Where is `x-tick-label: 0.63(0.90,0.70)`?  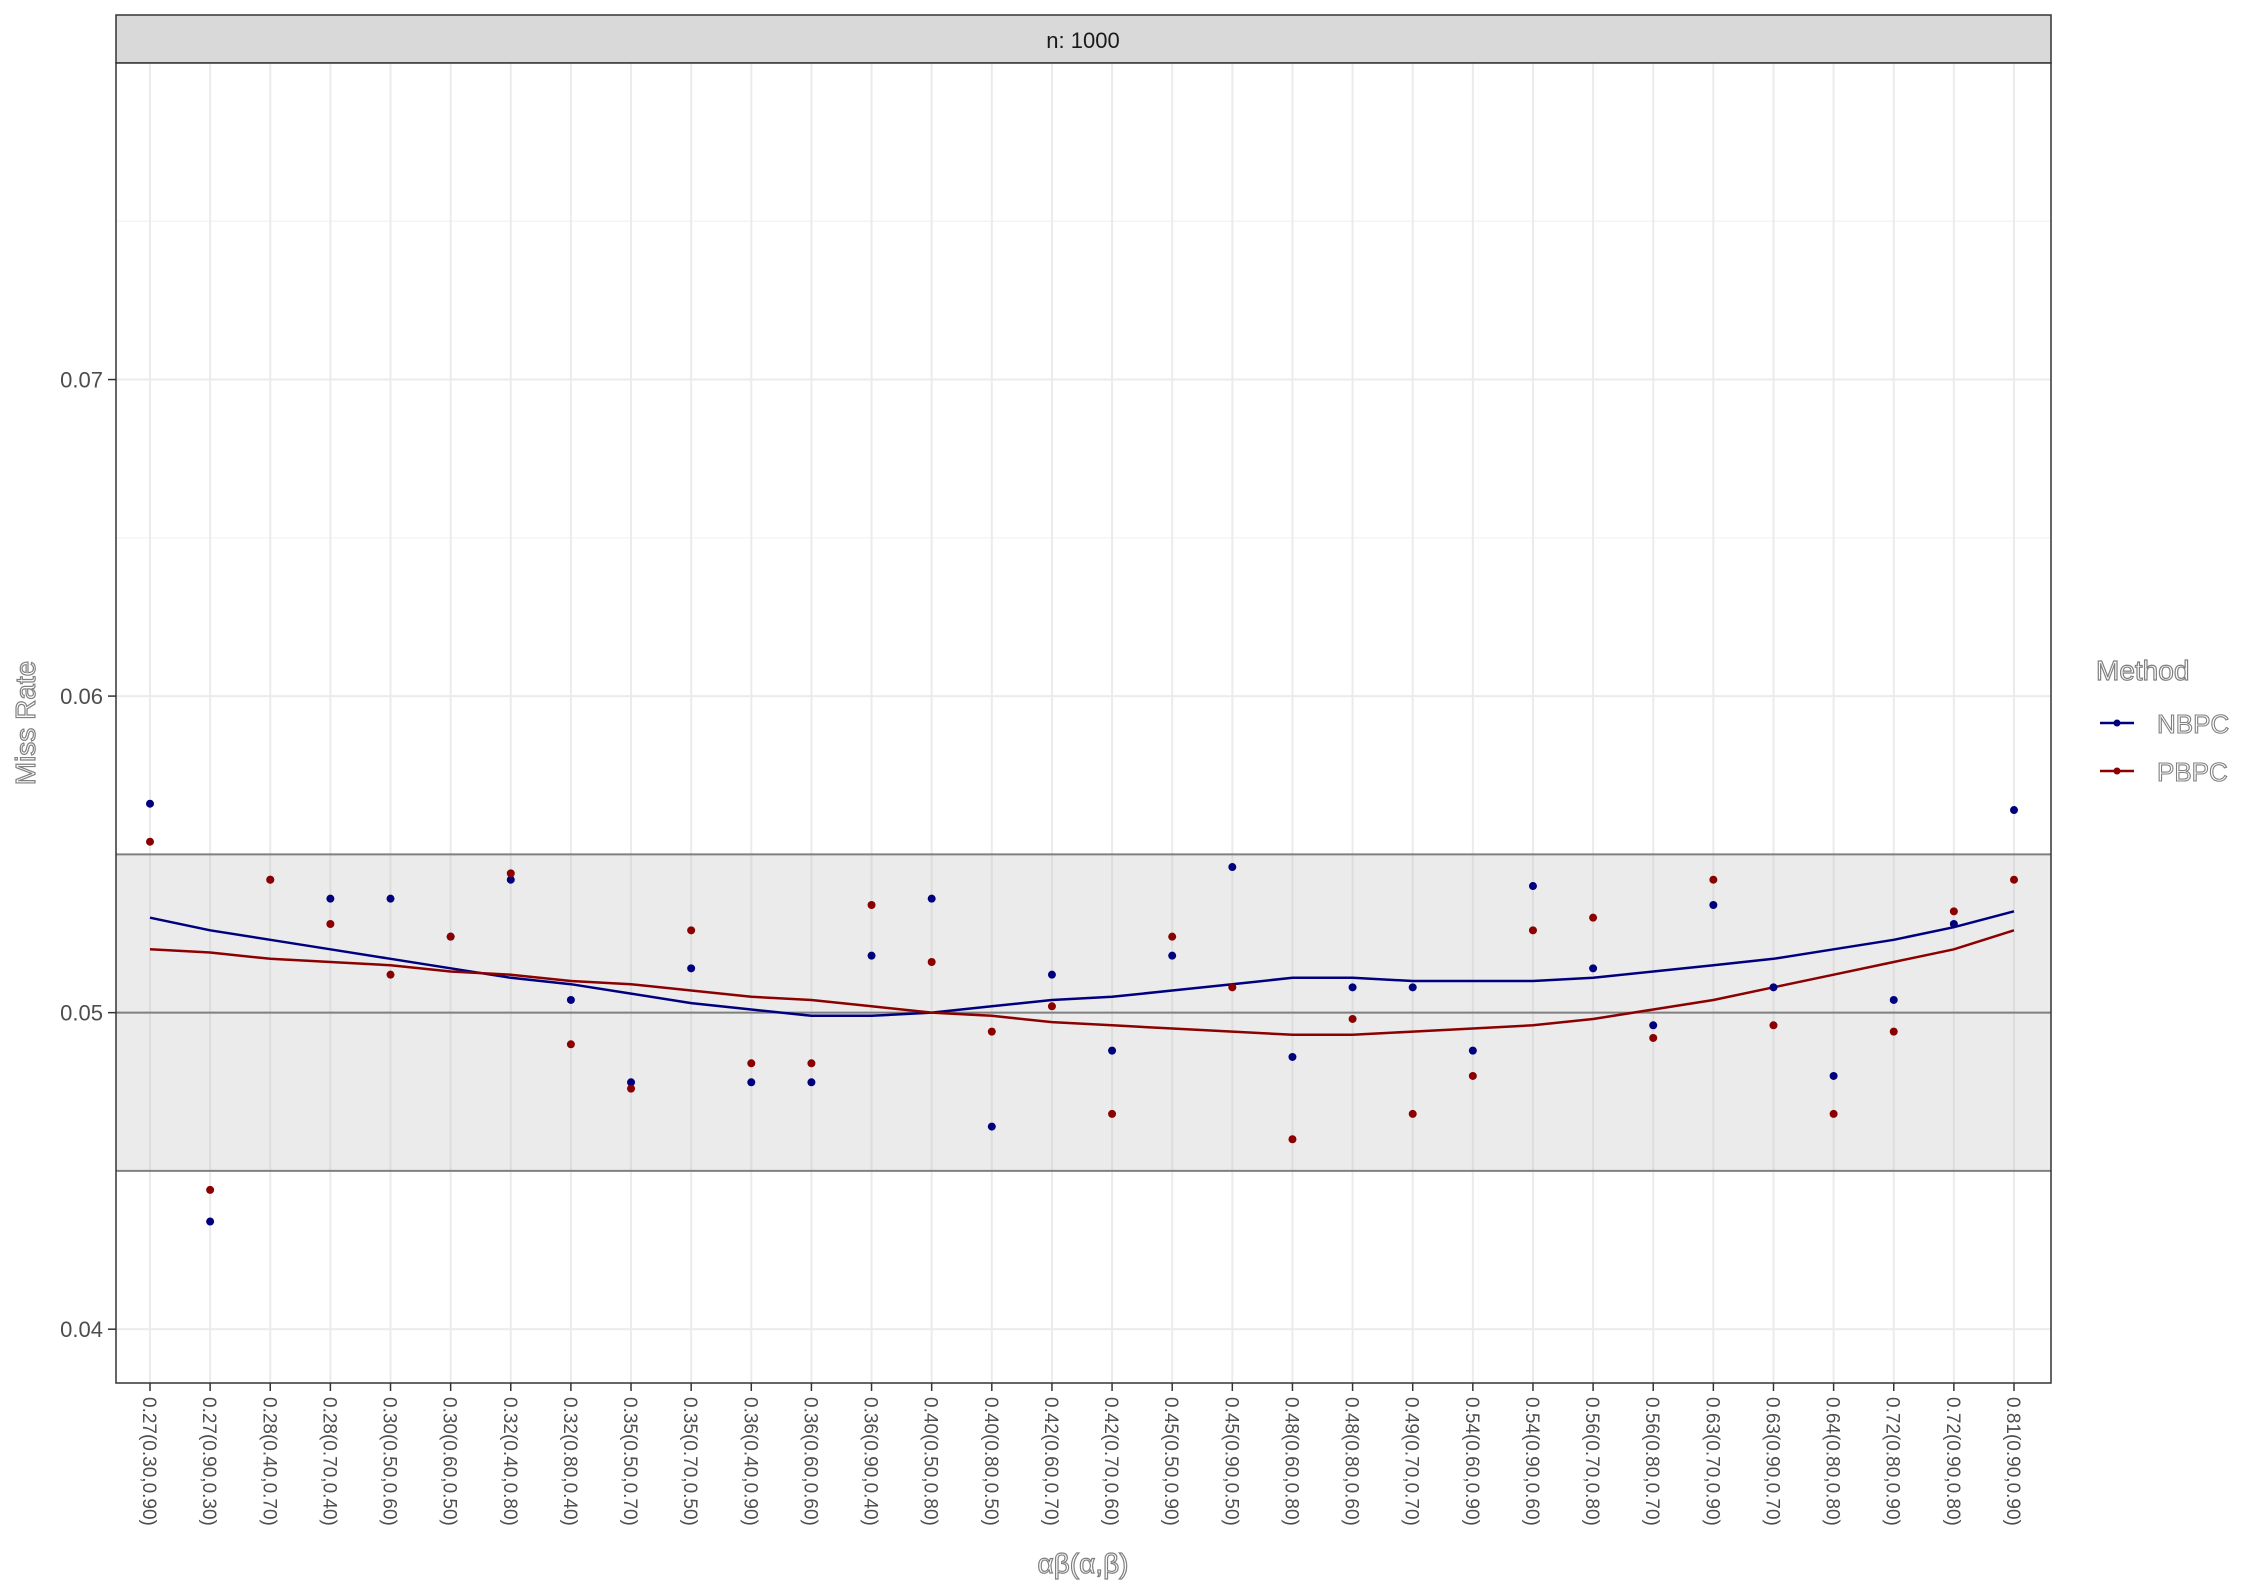
x-tick-label: 0.63(0.90,0.70) is located at coordinates (1771, 1461).